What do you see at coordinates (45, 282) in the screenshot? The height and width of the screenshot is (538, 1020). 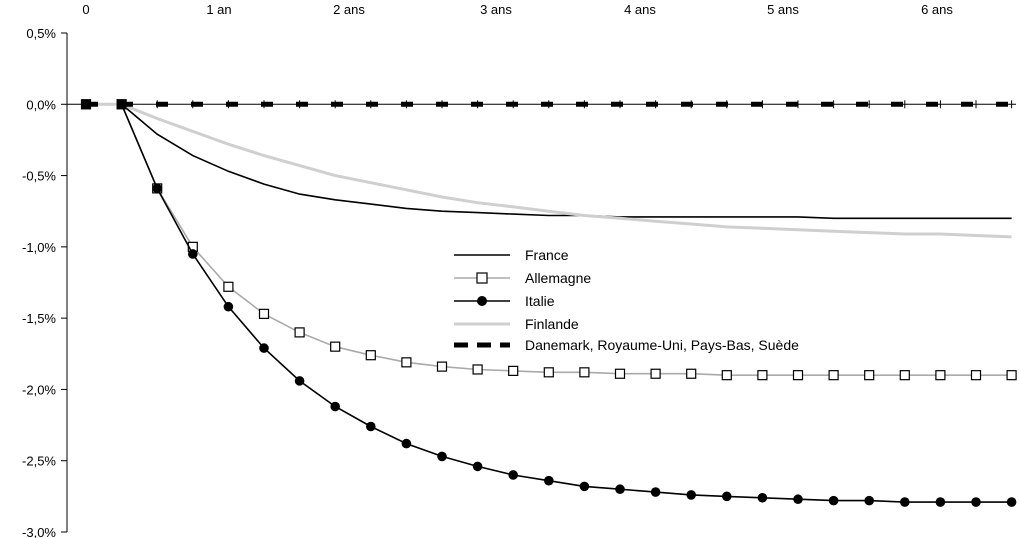 I see `y-axis: 0,5% 0,0% -0,5% -1,0% -1,5% -2,0% -2,5% -3,0%` at bounding box center [45, 282].